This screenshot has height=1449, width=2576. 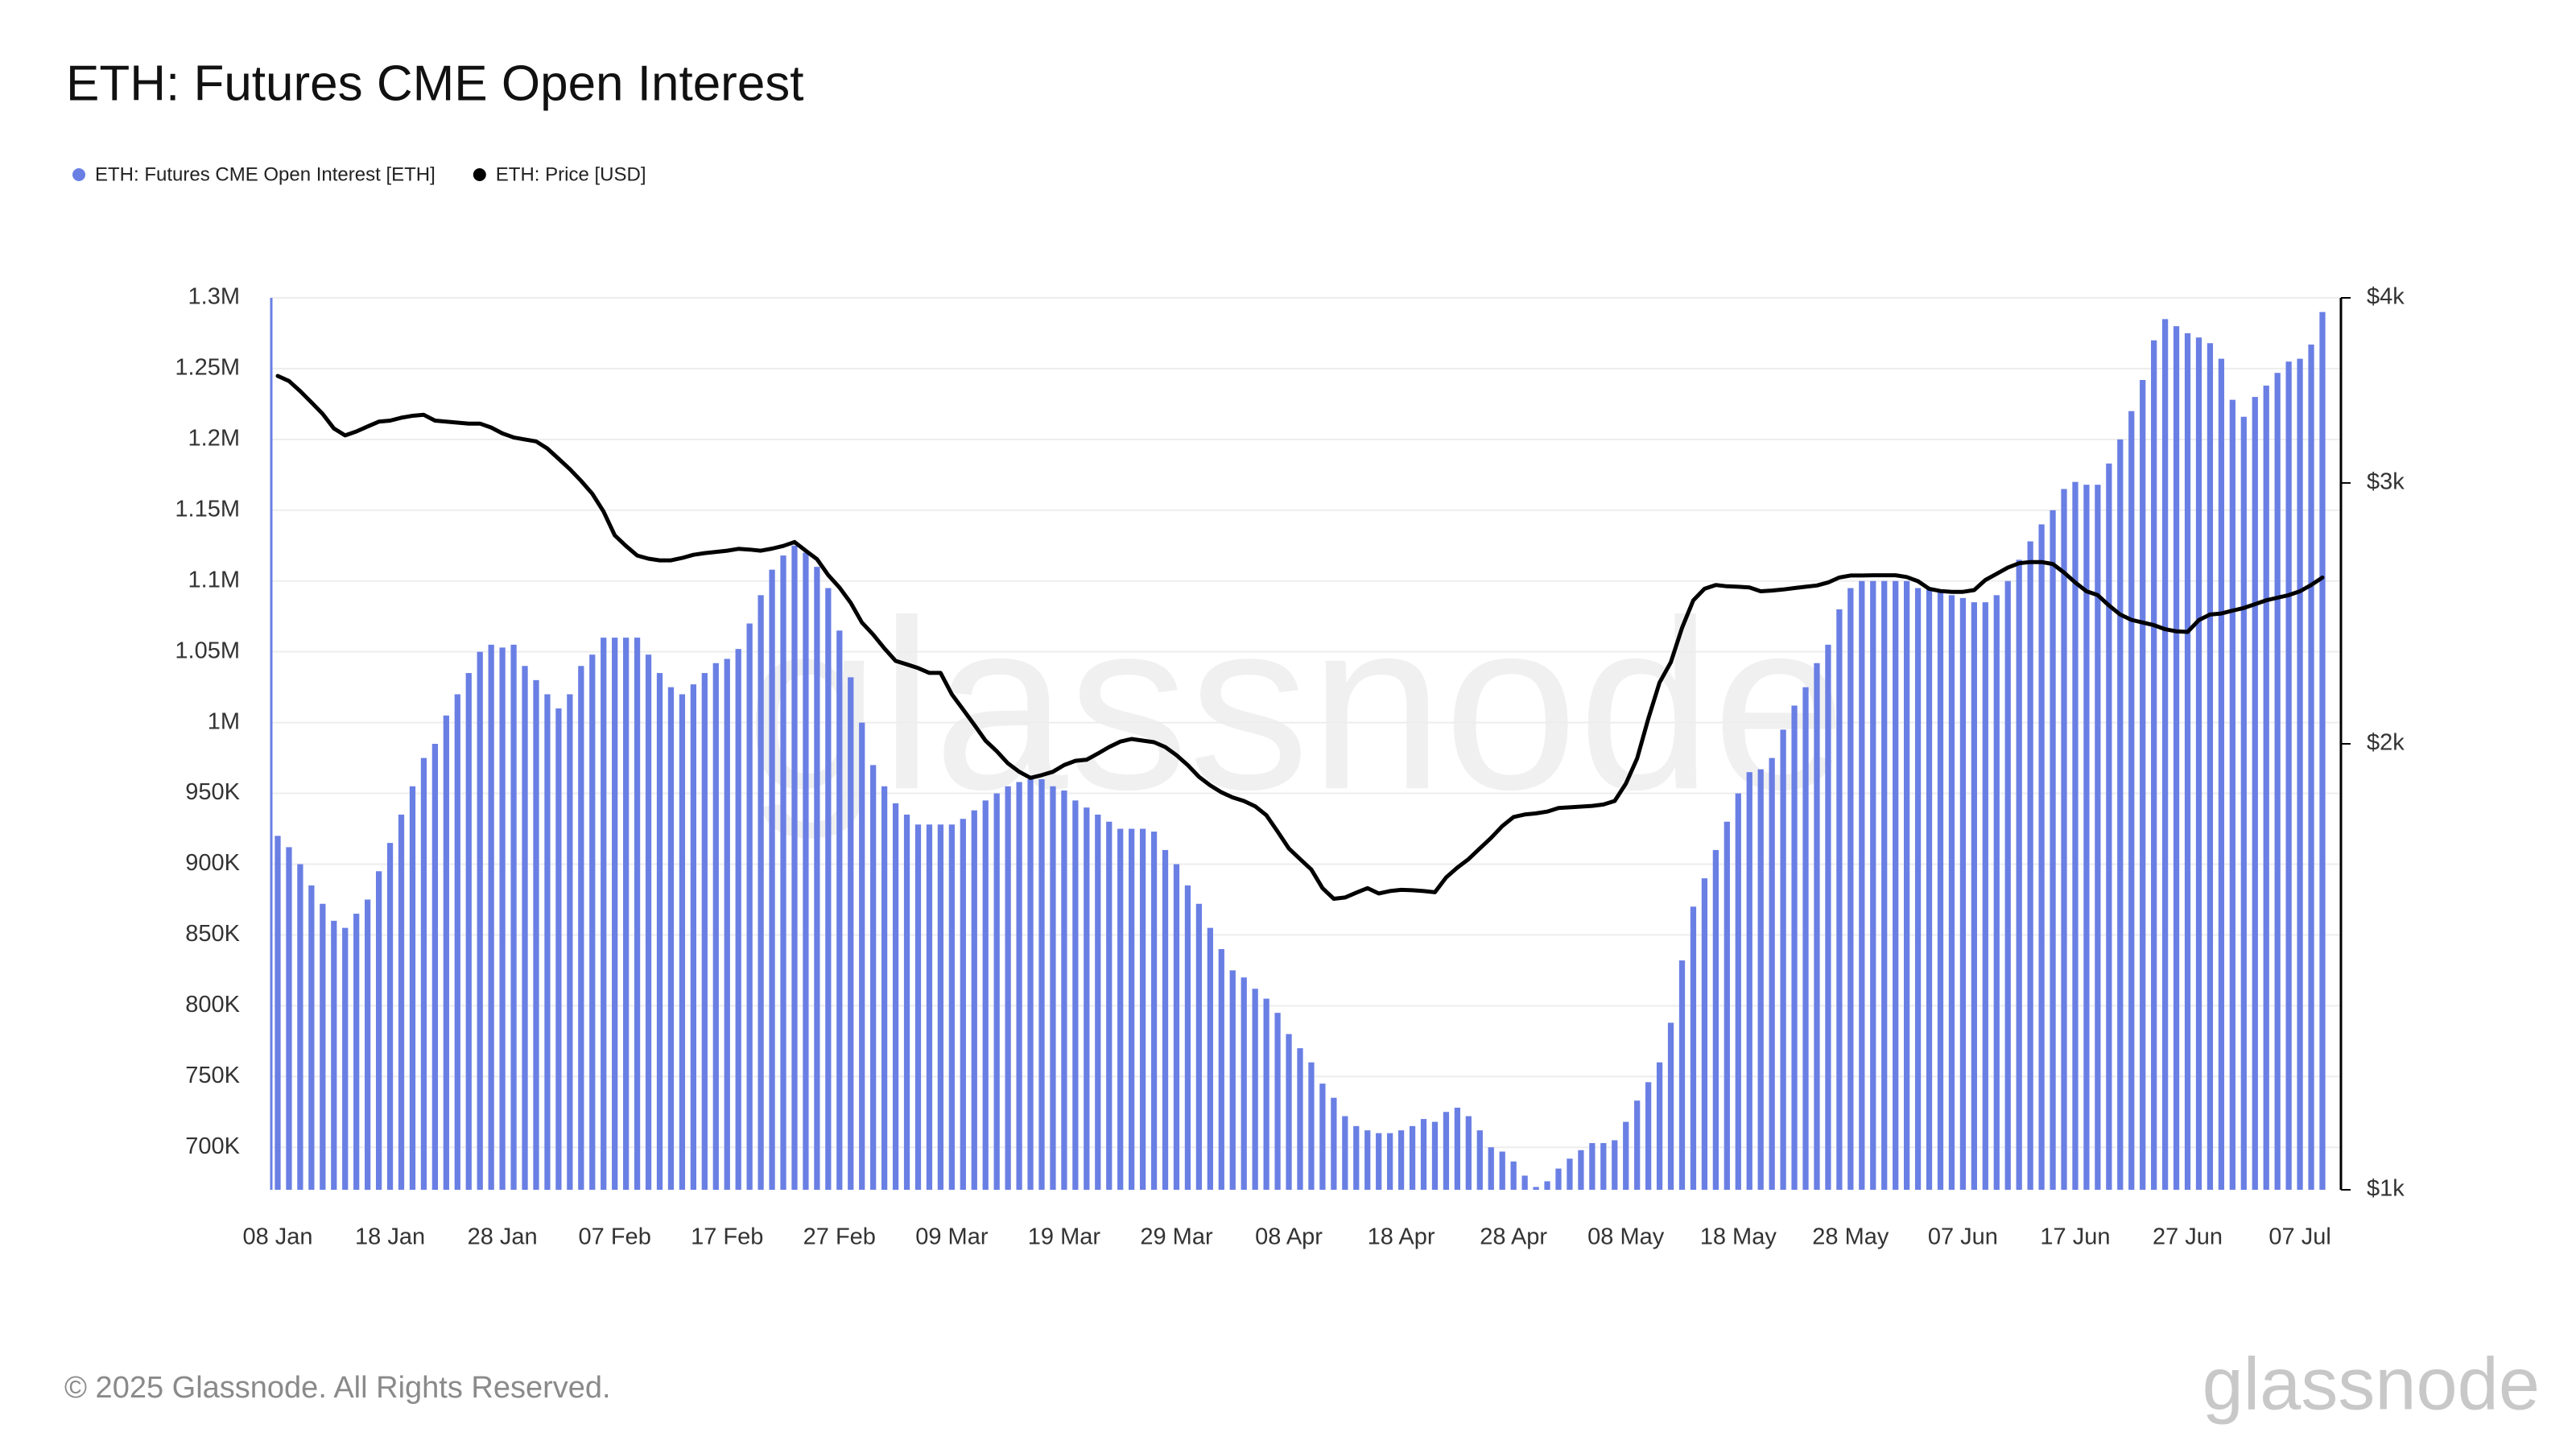 What do you see at coordinates (435, 83) in the screenshot?
I see `chart-title: ETH: Futures CME Open Interest` at bounding box center [435, 83].